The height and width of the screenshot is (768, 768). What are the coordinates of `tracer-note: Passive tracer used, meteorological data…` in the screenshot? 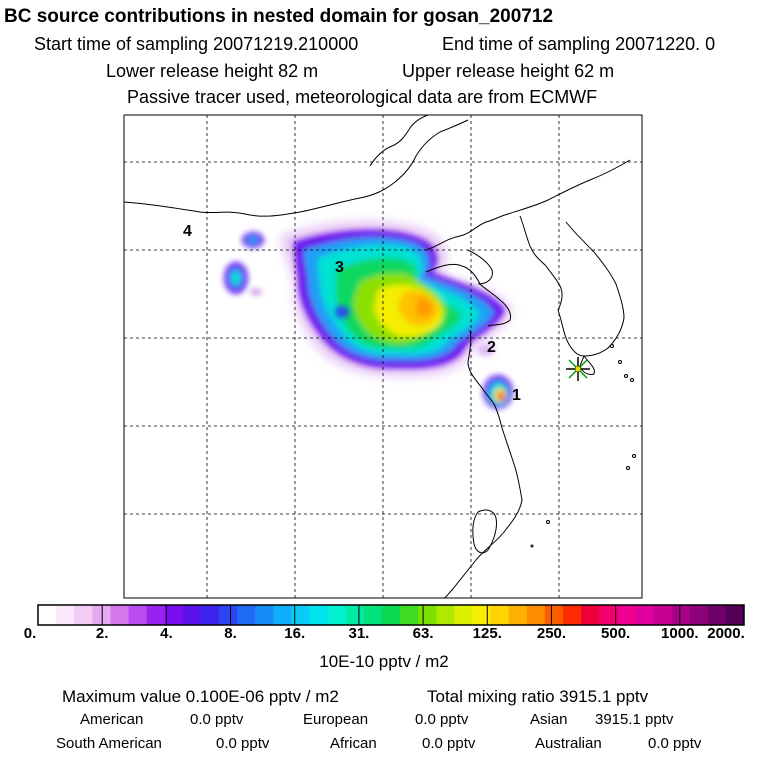 It's located at (362, 97).